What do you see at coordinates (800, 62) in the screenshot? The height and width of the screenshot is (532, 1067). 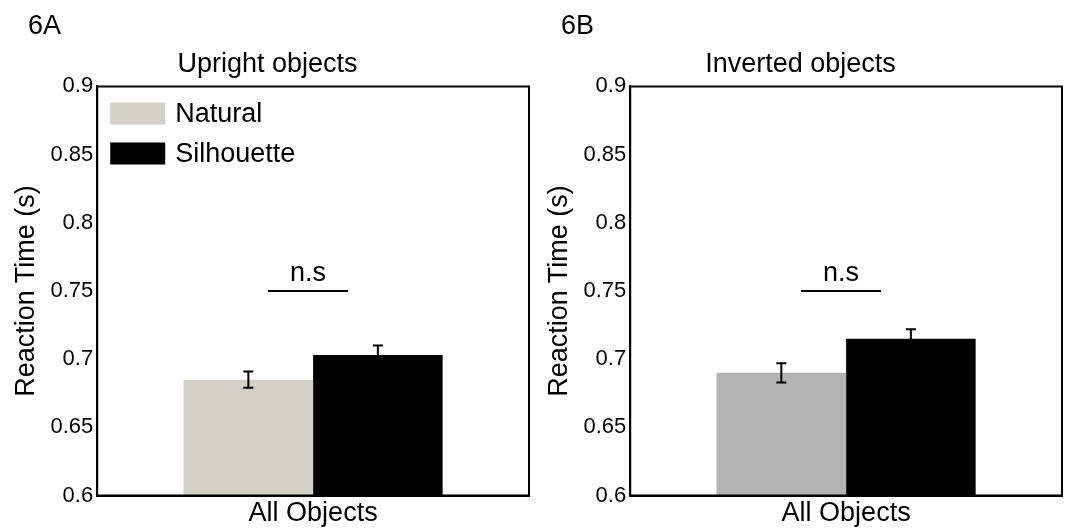 I see `chart-title: Inverted objects` at bounding box center [800, 62].